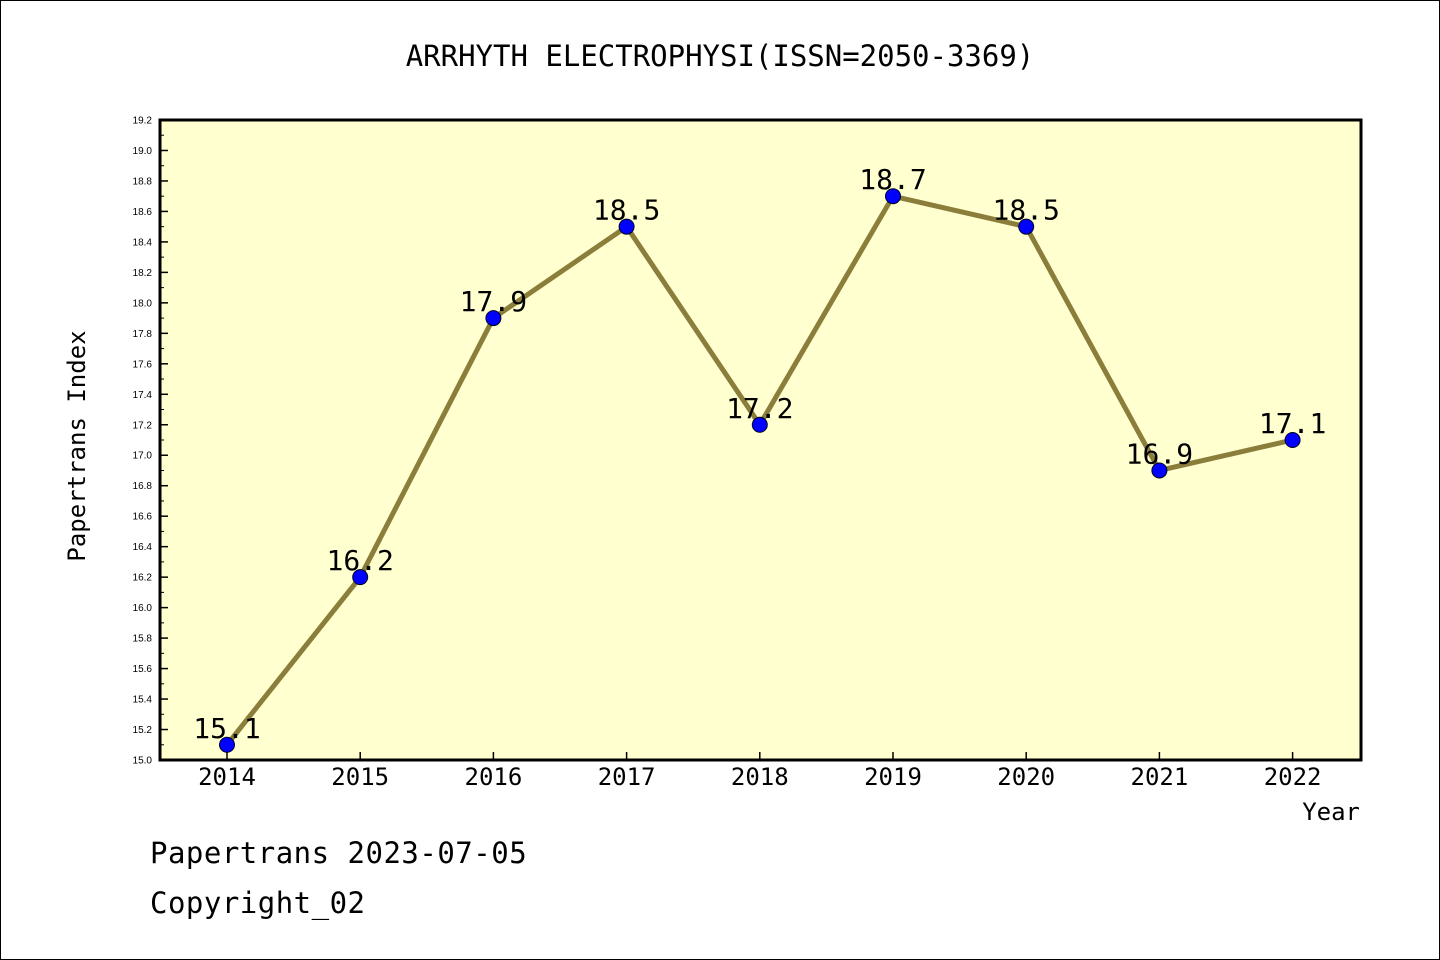  Describe the element at coordinates (759, 408) in the screenshot. I see `data-label: 17.2` at that location.